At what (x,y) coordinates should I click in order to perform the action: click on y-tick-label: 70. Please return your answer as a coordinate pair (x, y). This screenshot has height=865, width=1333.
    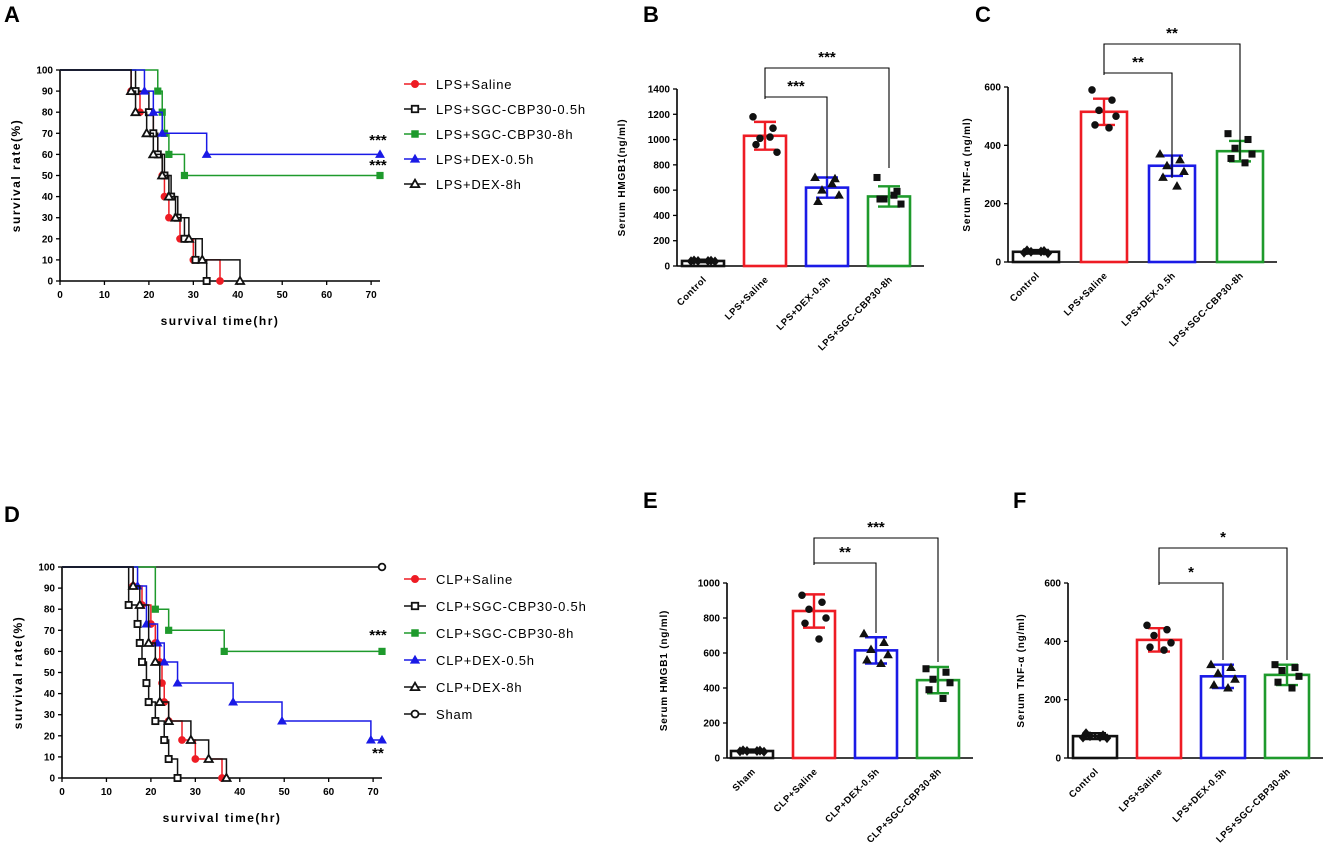
    Looking at the image, I should click on (48, 134).